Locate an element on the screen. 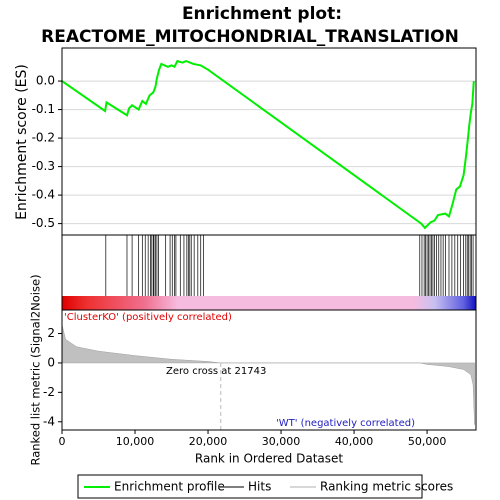  metric-axis-label: Ranked list metric (Signal2Noise) is located at coordinates (36, 369).